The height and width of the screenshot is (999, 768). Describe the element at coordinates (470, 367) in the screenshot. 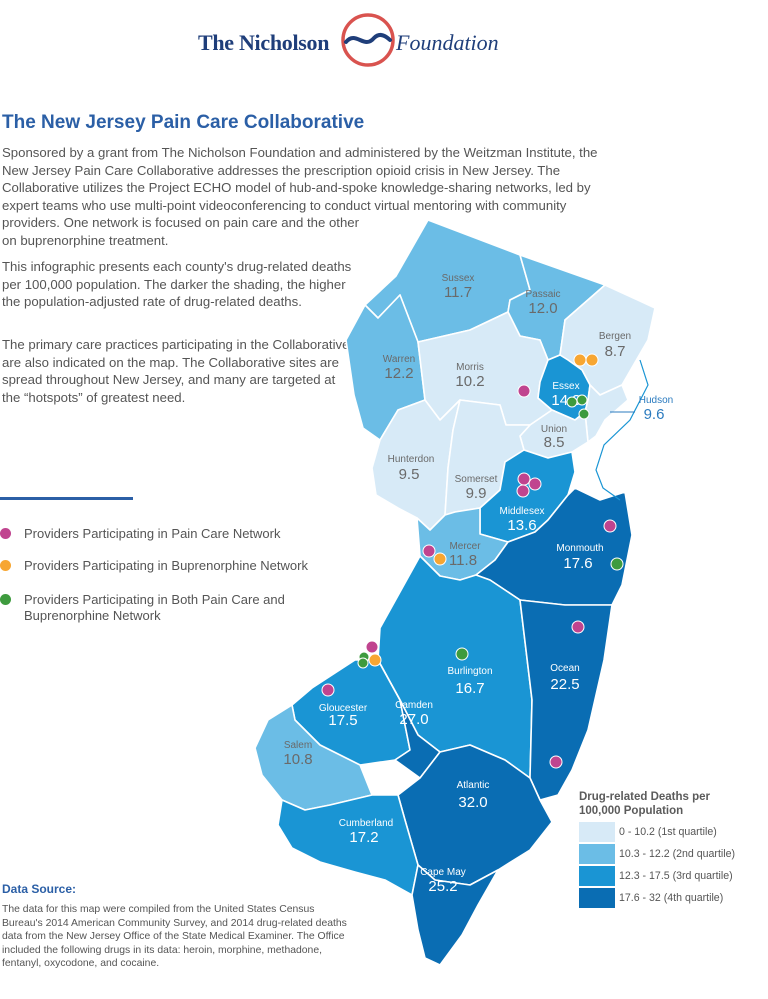

I see `county-name: Morris` at that location.